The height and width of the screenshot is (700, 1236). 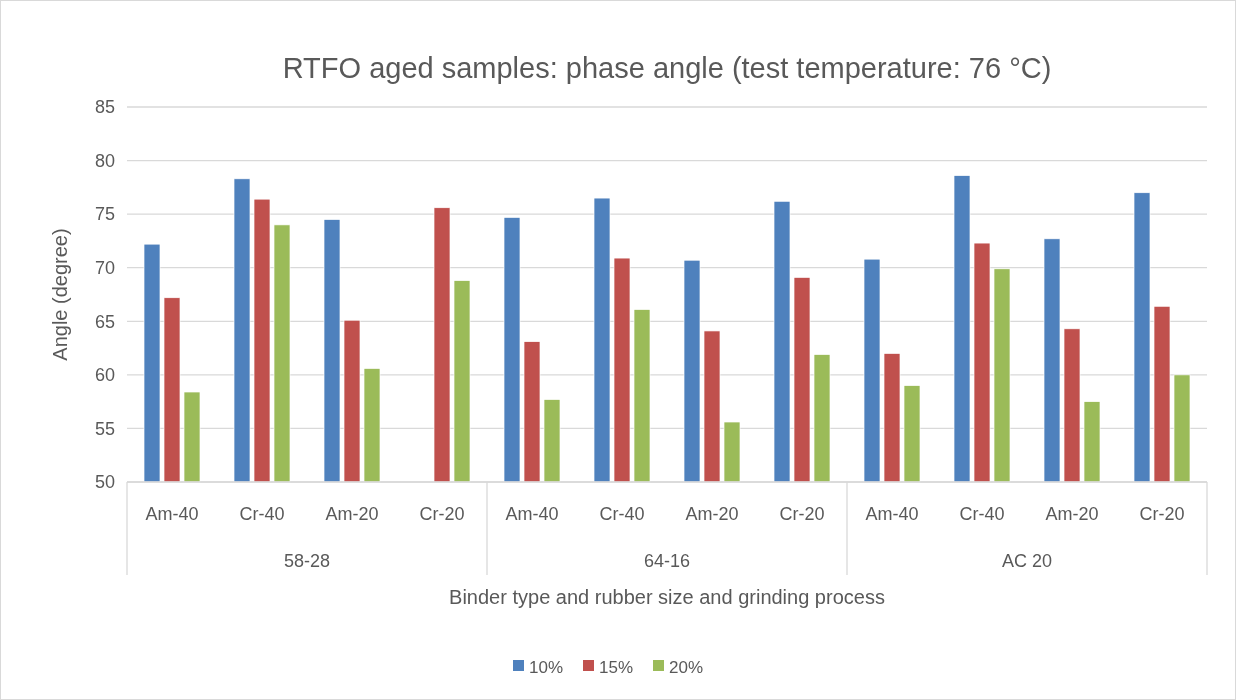 What do you see at coordinates (686, 667) in the screenshot?
I see `legend-label: 20%` at bounding box center [686, 667].